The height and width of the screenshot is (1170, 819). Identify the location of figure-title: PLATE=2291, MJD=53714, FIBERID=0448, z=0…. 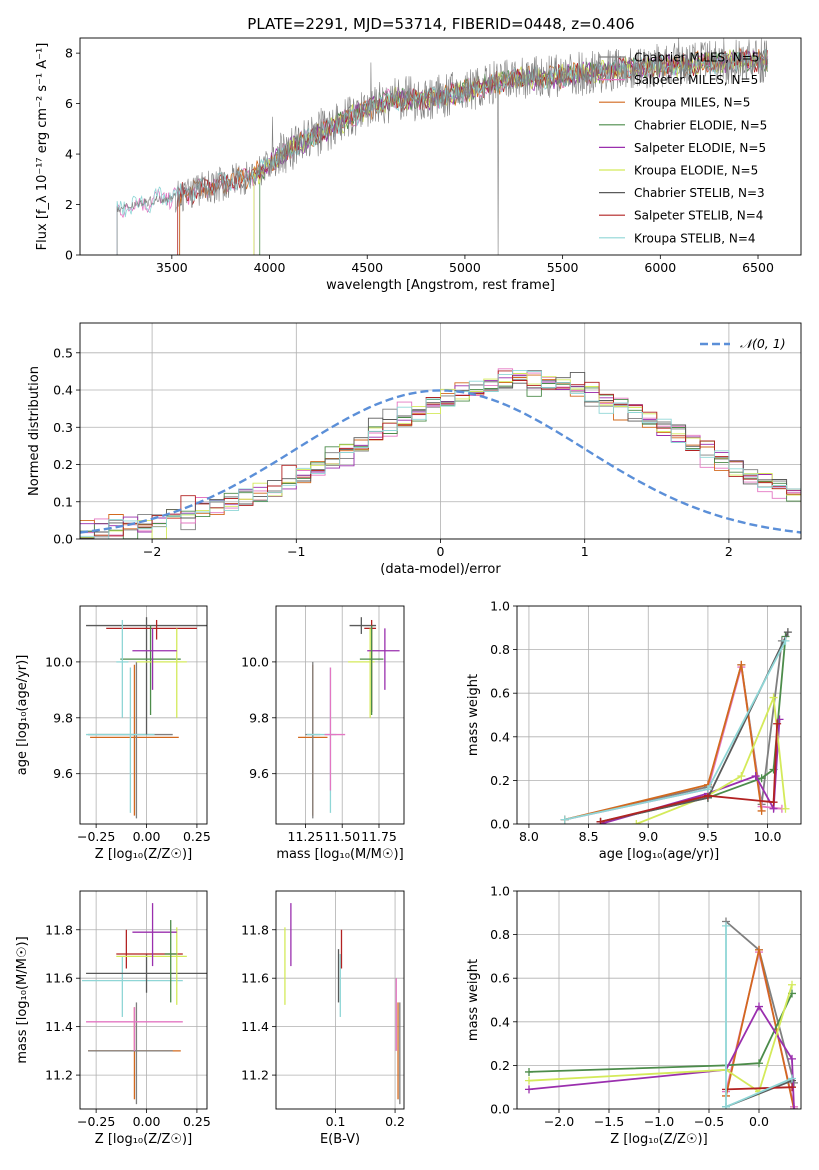
(440, 24).